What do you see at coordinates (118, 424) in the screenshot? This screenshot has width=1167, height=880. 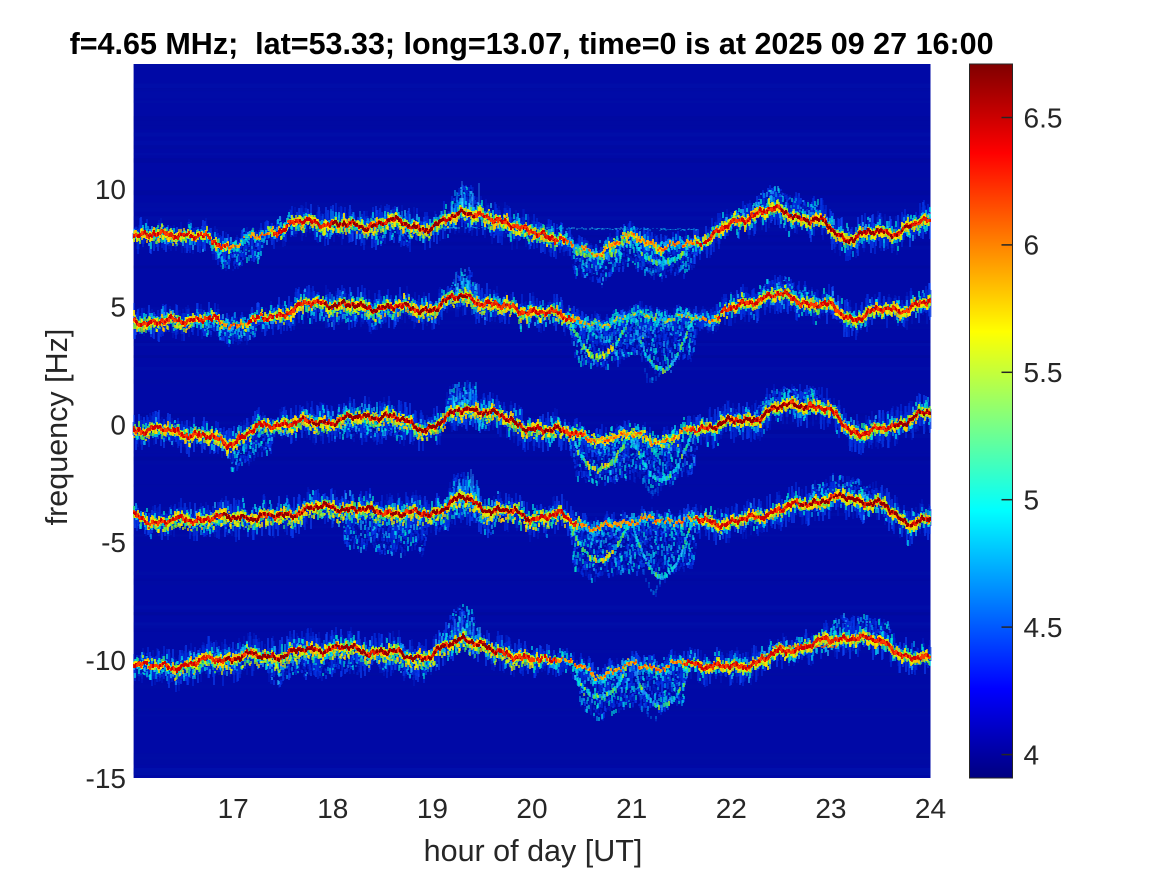 I see `svg-text: 0` at bounding box center [118, 424].